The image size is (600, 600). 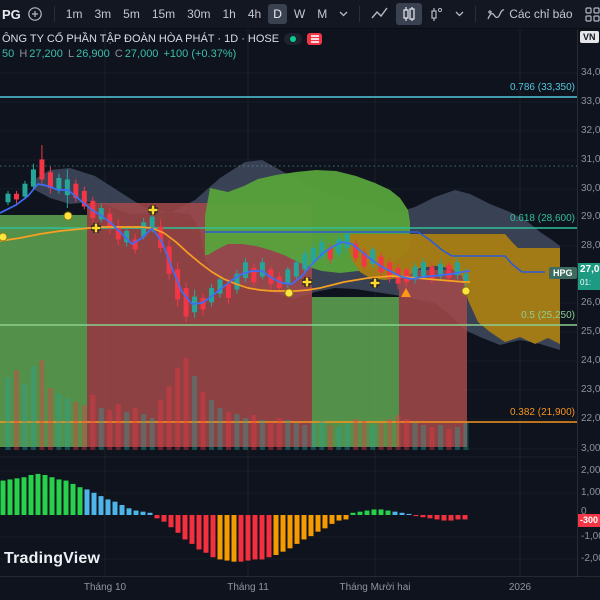 What do you see at coordinates (459, 14) in the screenshot?
I see `chart-type-expand-button` at bounding box center [459, 14].